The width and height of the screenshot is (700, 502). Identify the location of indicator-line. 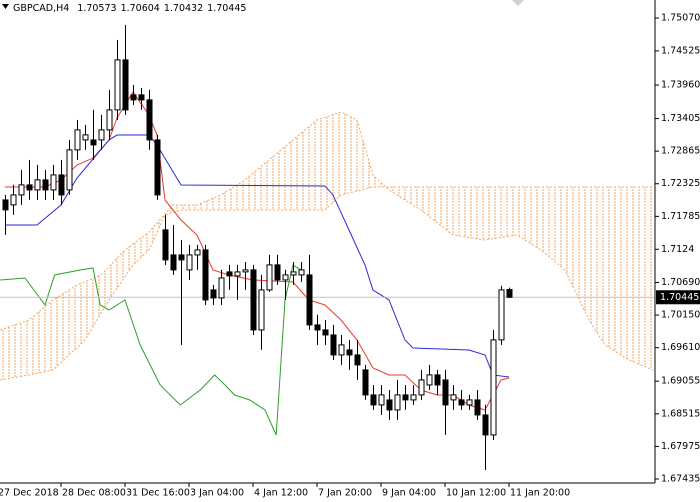
(151, 350).